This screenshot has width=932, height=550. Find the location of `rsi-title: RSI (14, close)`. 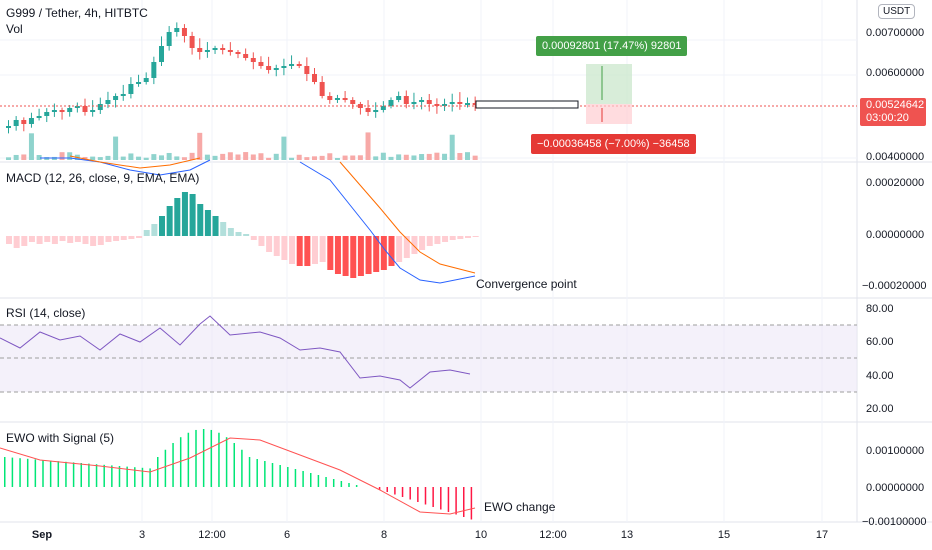

rsi-title: RSI (14, close) is located at coordinates (46, 313).